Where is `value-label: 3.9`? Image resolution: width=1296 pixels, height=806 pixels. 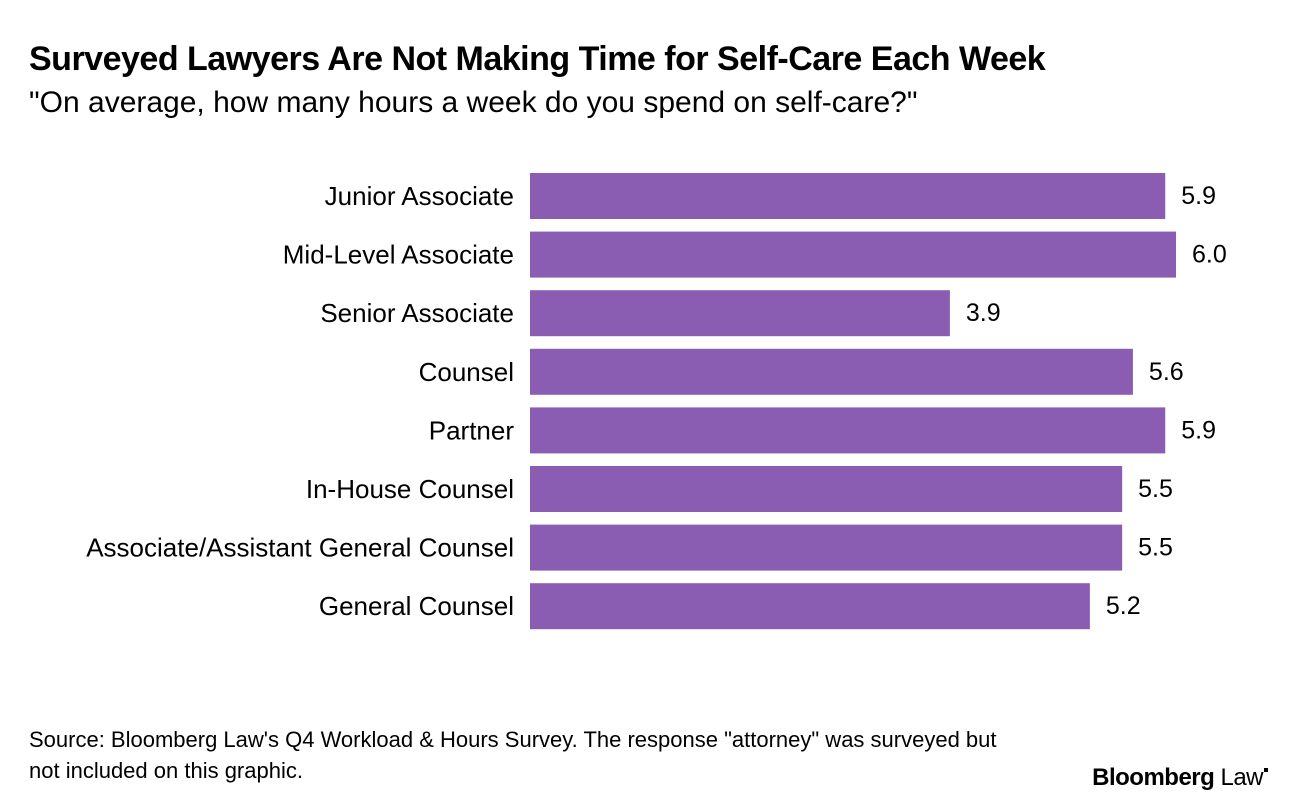 value-label: 3.9 is located at coordinates (983, 313).